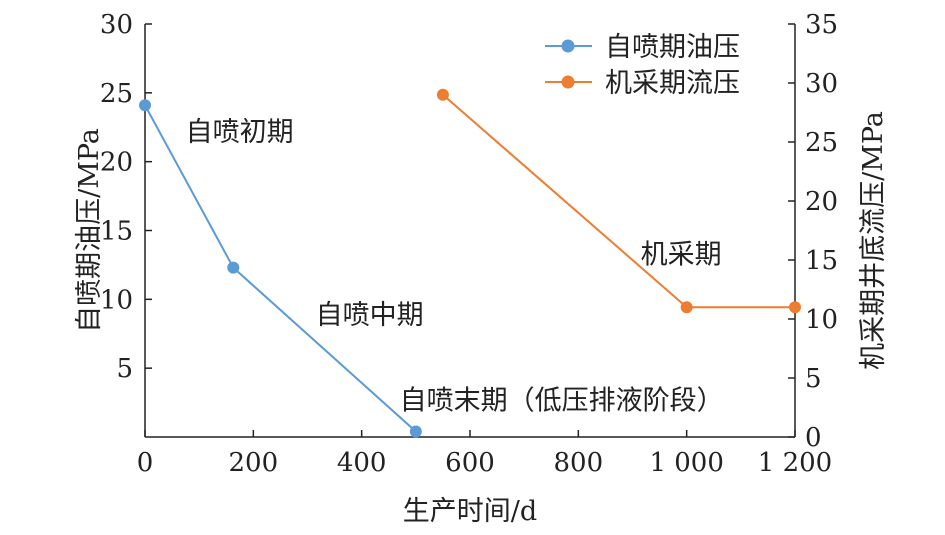  I want to click on y-right-tick-label: 10, so click(821, 320).